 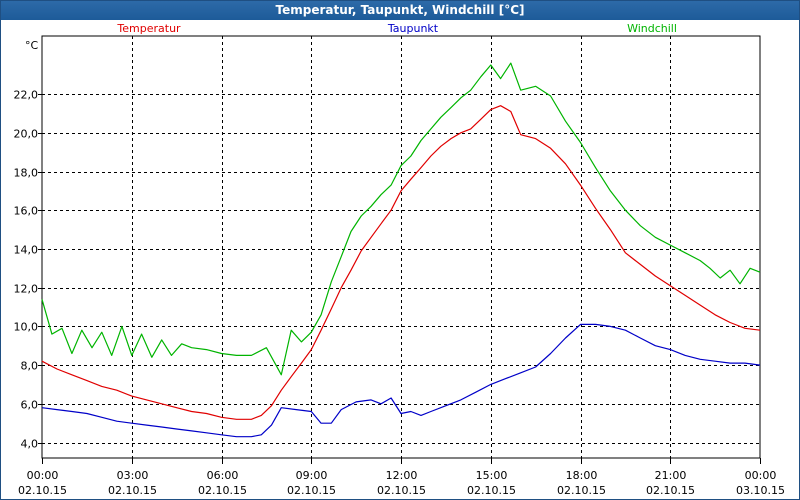 What do you see at coordinates (30, 366) in the screenshot?
I see `y-tick-label: 8,0` at bounding box center [30, 366].